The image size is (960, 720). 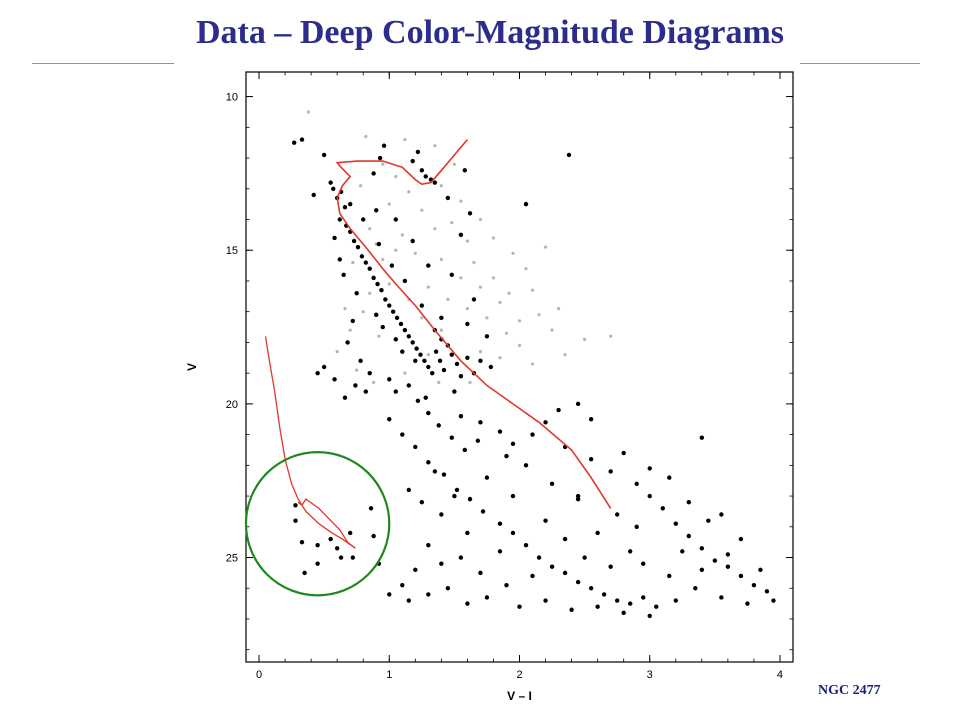 What do you see at coordinates (192, 367) in the screenshot?
I see `y-axis-label: V` at bounding box center [192, 367].